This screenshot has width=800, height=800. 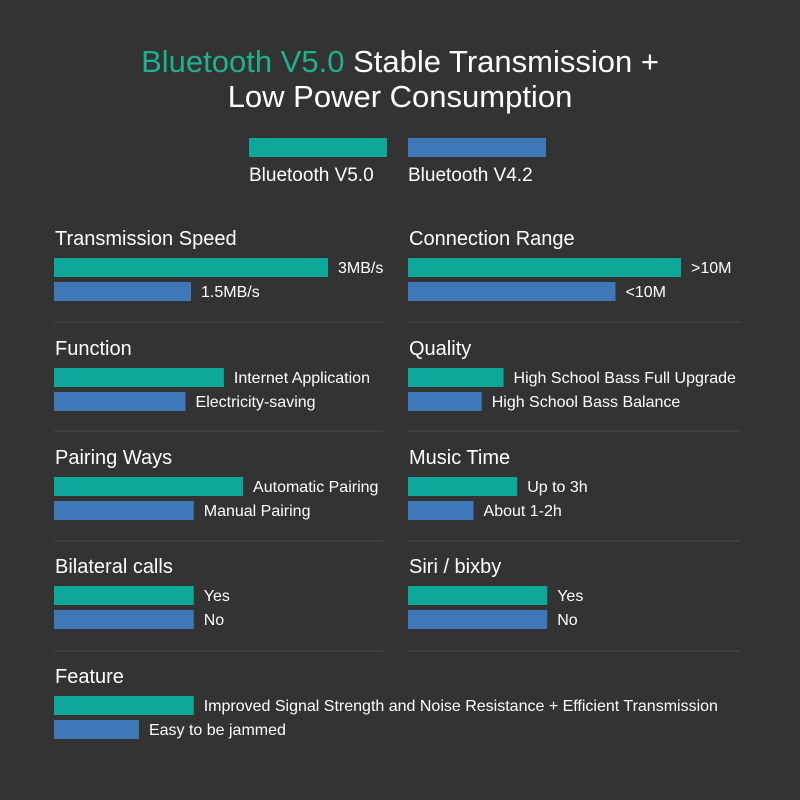 I want to click on panel-siri-bixby: Siri / bixby Yes No, so click(x=495, y=592).